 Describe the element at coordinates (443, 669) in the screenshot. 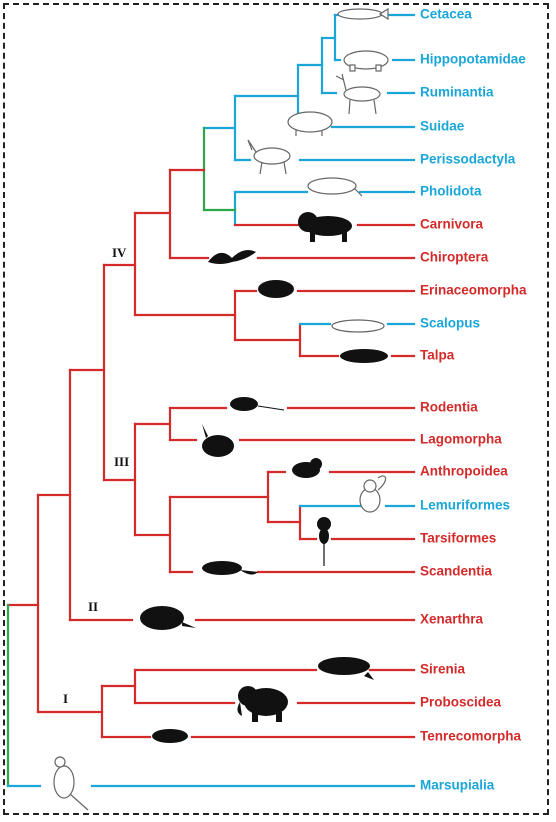

I see `taxon-label-sirenia: Sirenia` at that location.